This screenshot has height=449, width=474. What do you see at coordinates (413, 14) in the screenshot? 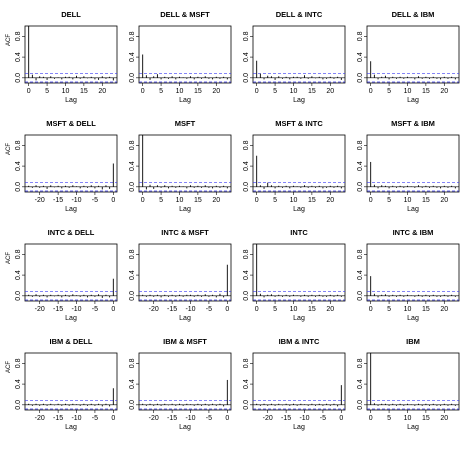
I see `panel-title: DELL & IBM` at bounding box center [413, 14].